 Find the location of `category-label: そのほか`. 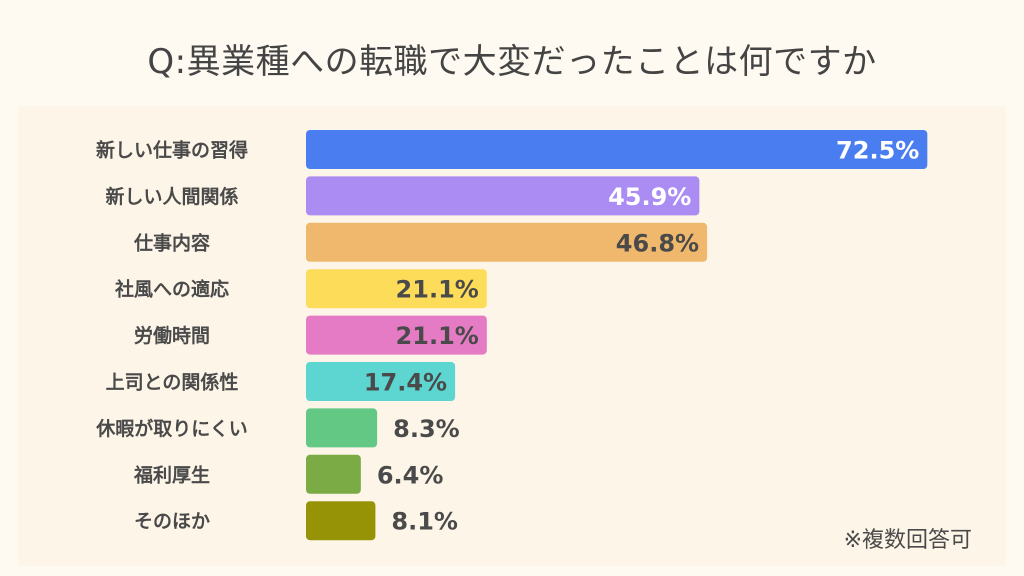

category-label: そのほか is located at coordinates (172, 522).